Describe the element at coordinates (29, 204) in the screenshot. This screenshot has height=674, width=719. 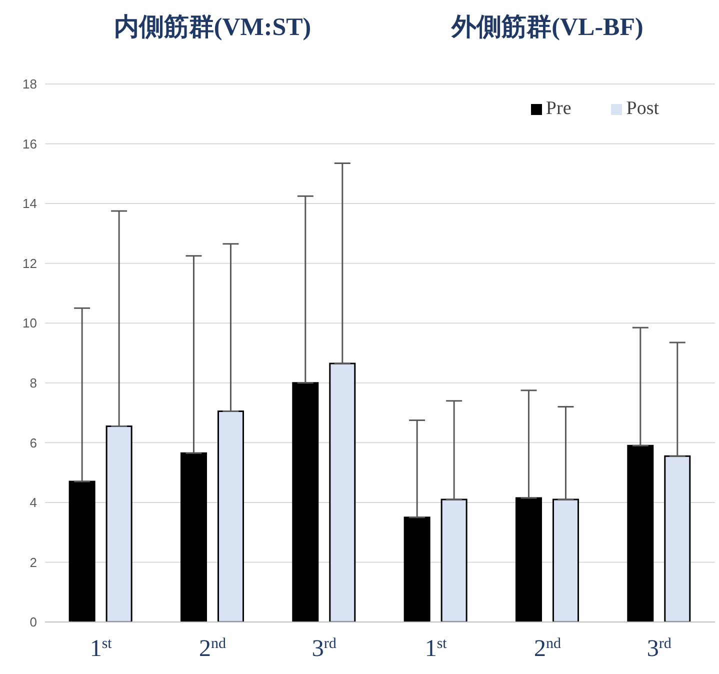
I see `y-tick-label: 14` at that location.